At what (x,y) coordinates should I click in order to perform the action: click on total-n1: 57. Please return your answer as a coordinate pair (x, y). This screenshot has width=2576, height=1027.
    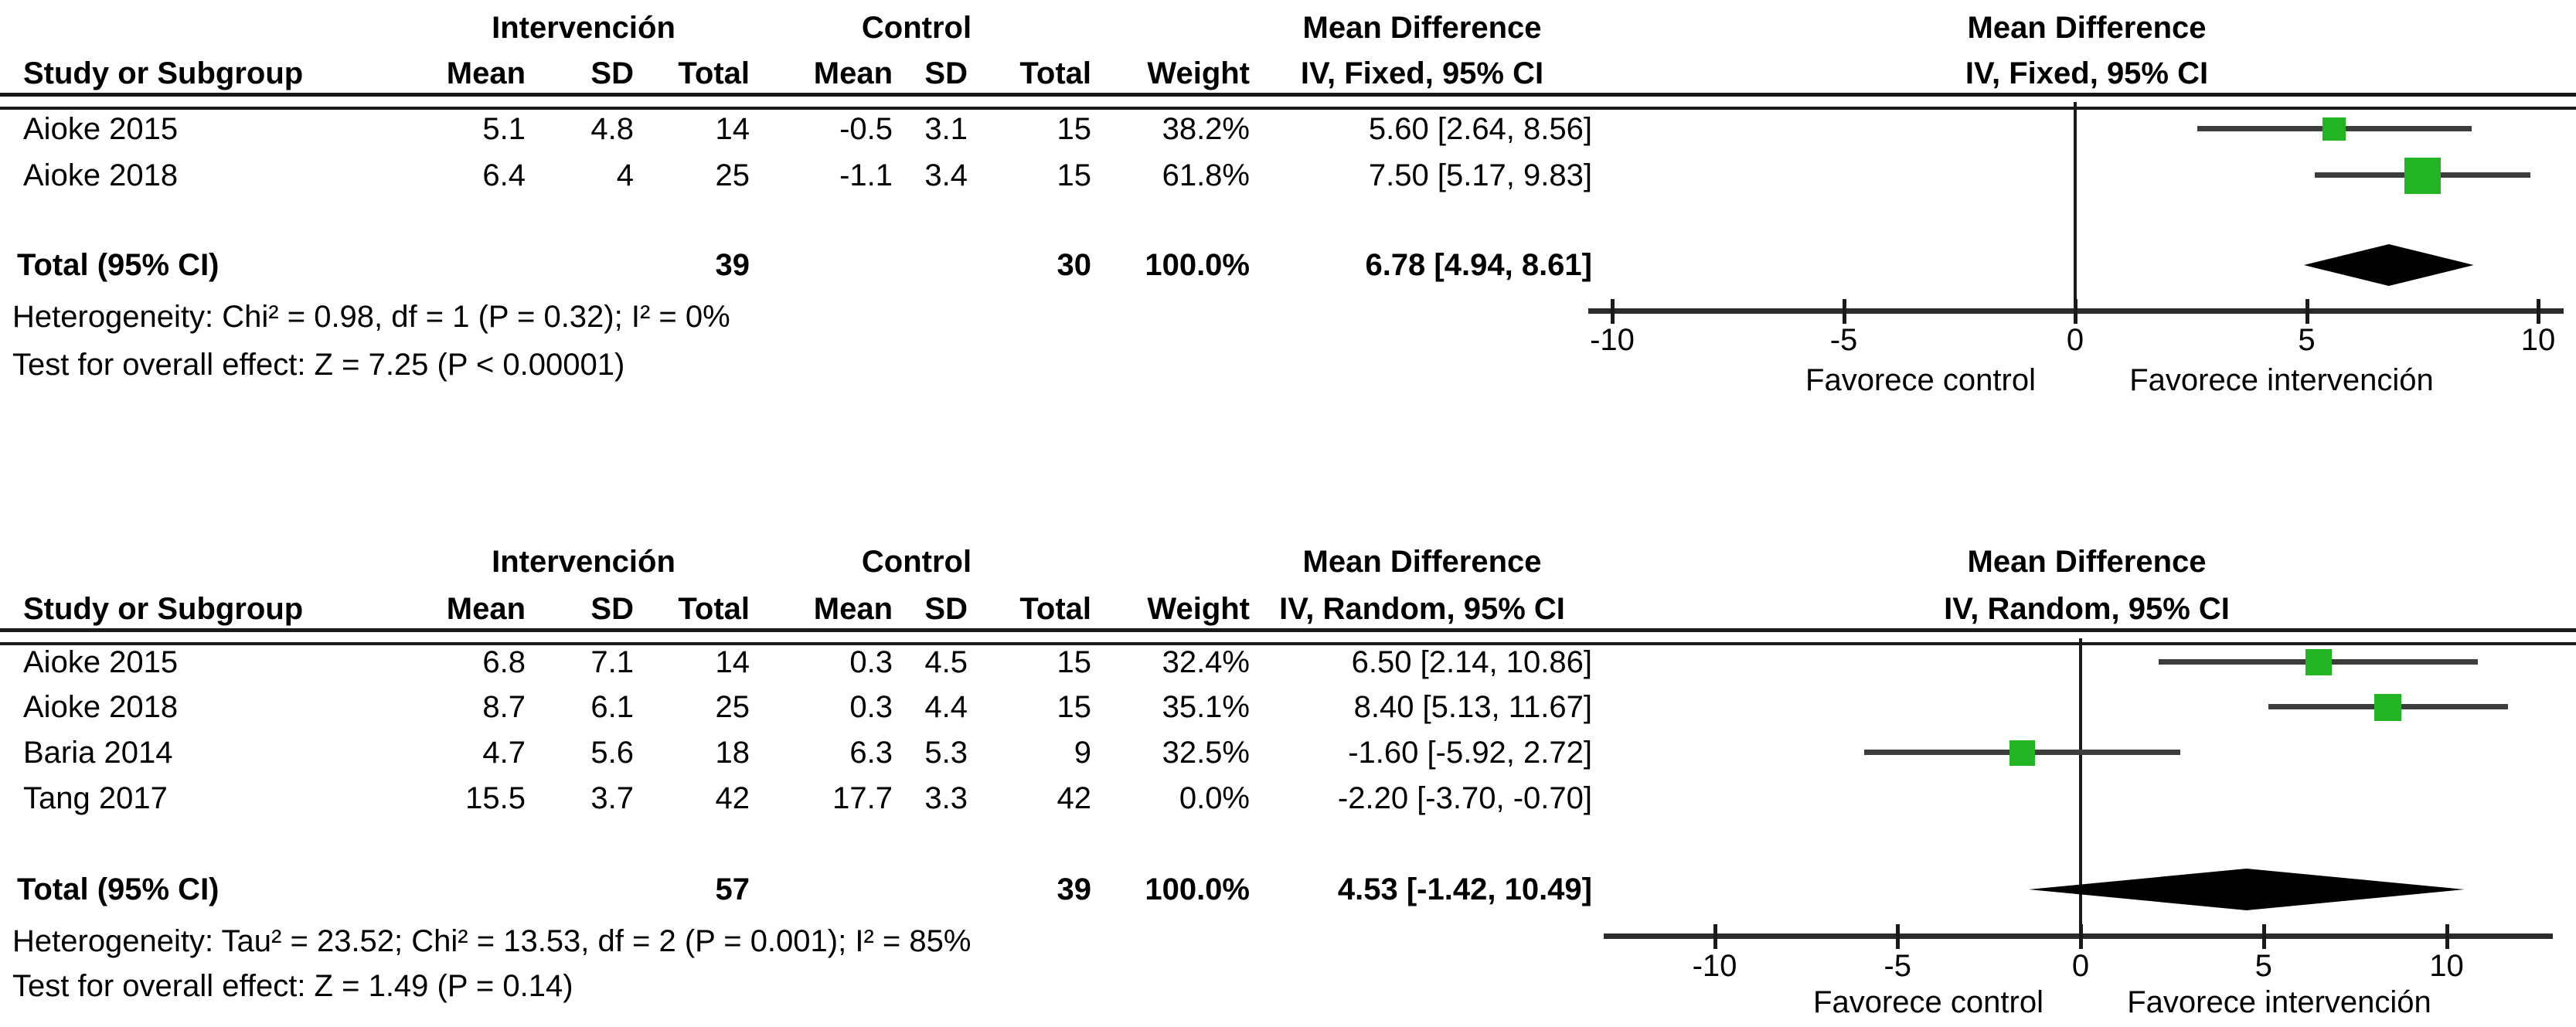
    Looking at the image, I should click on (732, 889).